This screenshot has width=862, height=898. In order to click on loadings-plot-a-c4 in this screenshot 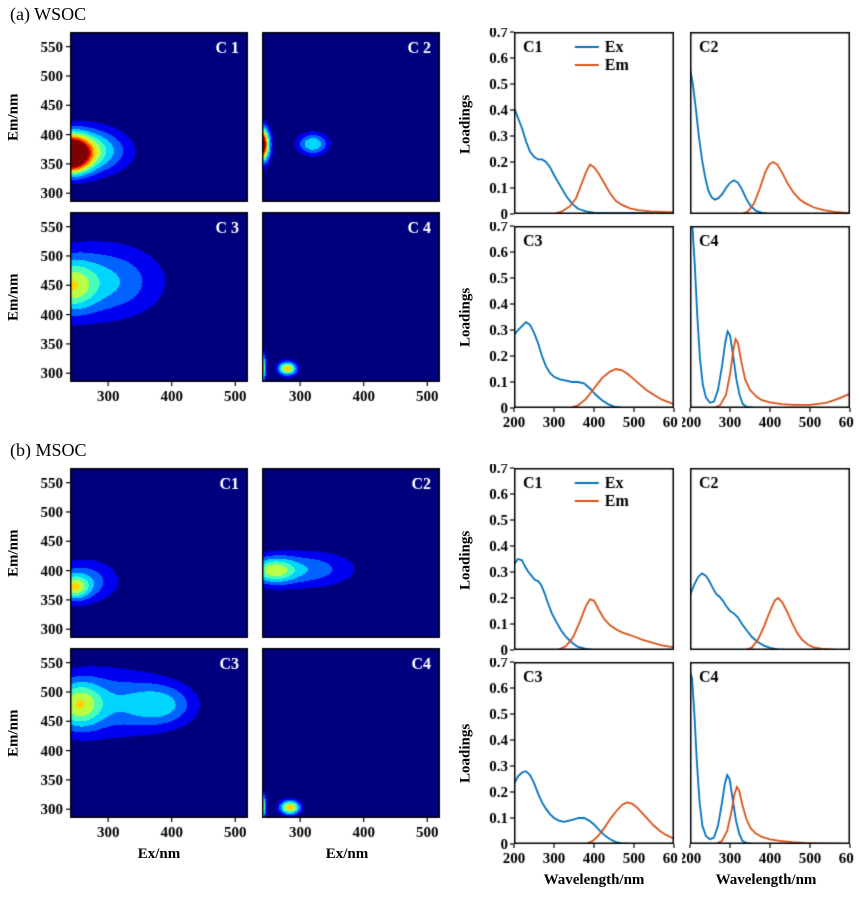, I will do `click(768, 328)`.